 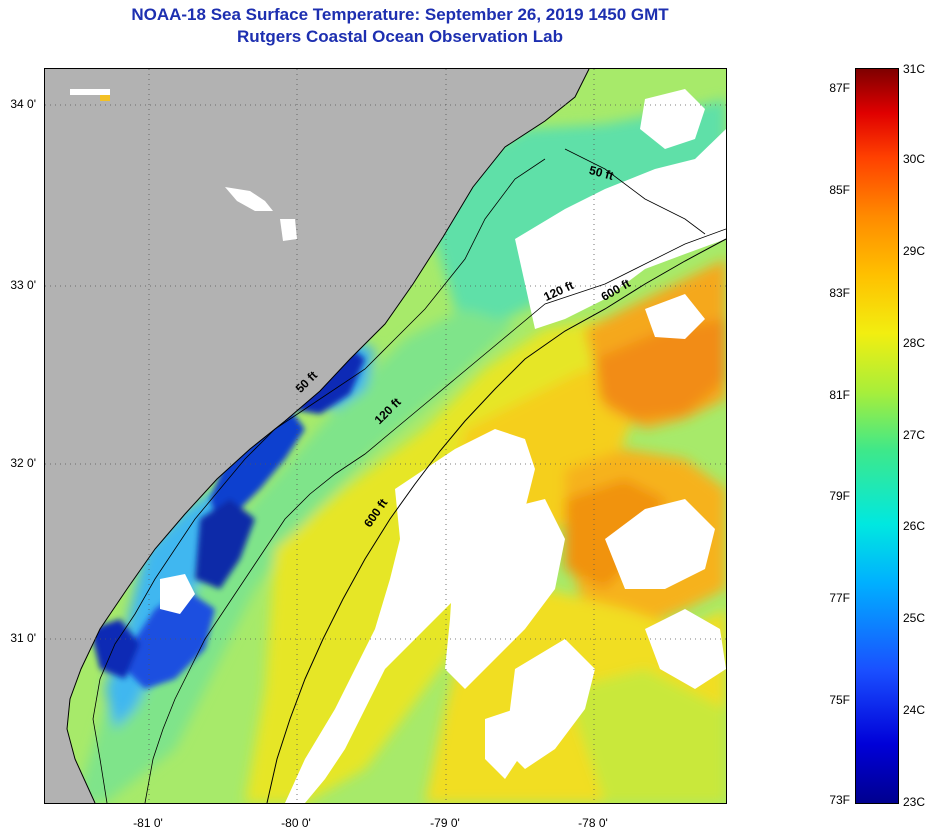 I want to click on colorbar-c-31: 31C, so click(x=914, y=69).